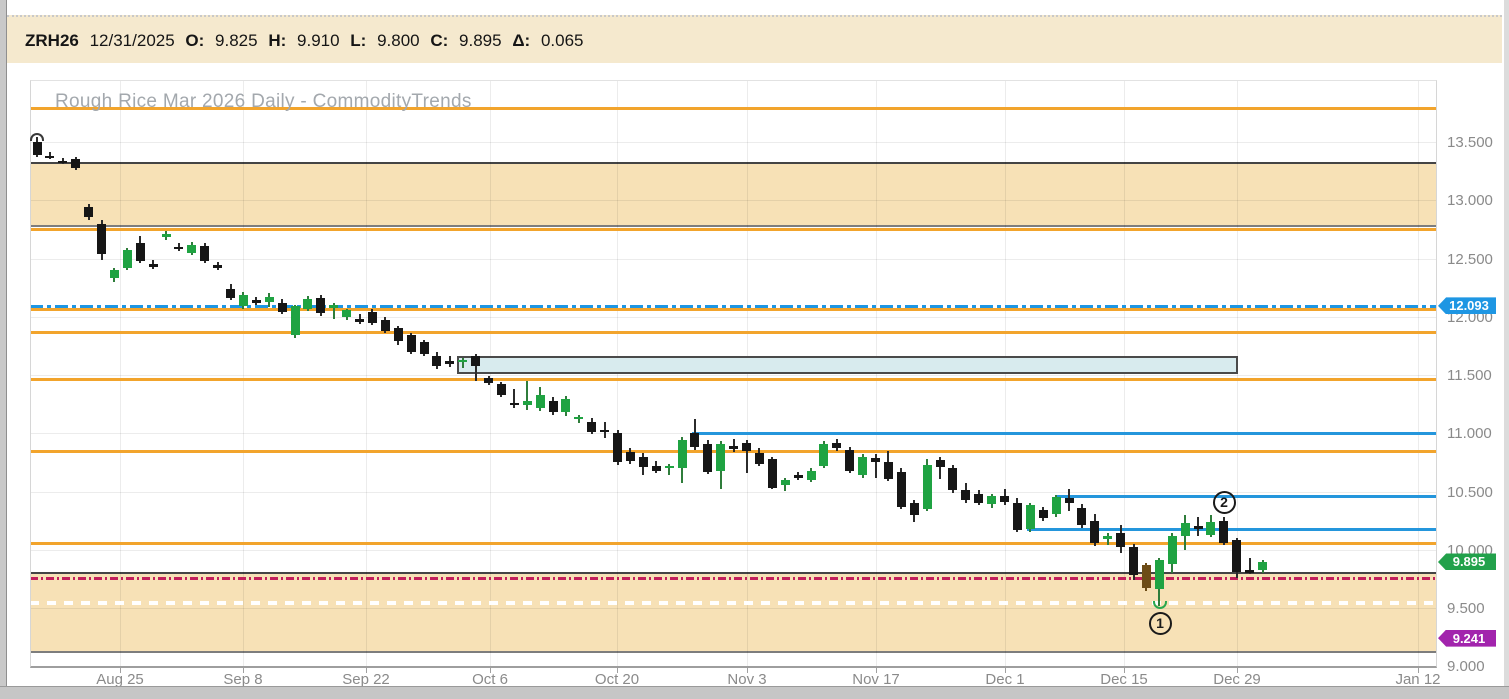 This screenshot has height=699, width=1509. I want to click on crimson-dashdot-line, so click(733, 579).